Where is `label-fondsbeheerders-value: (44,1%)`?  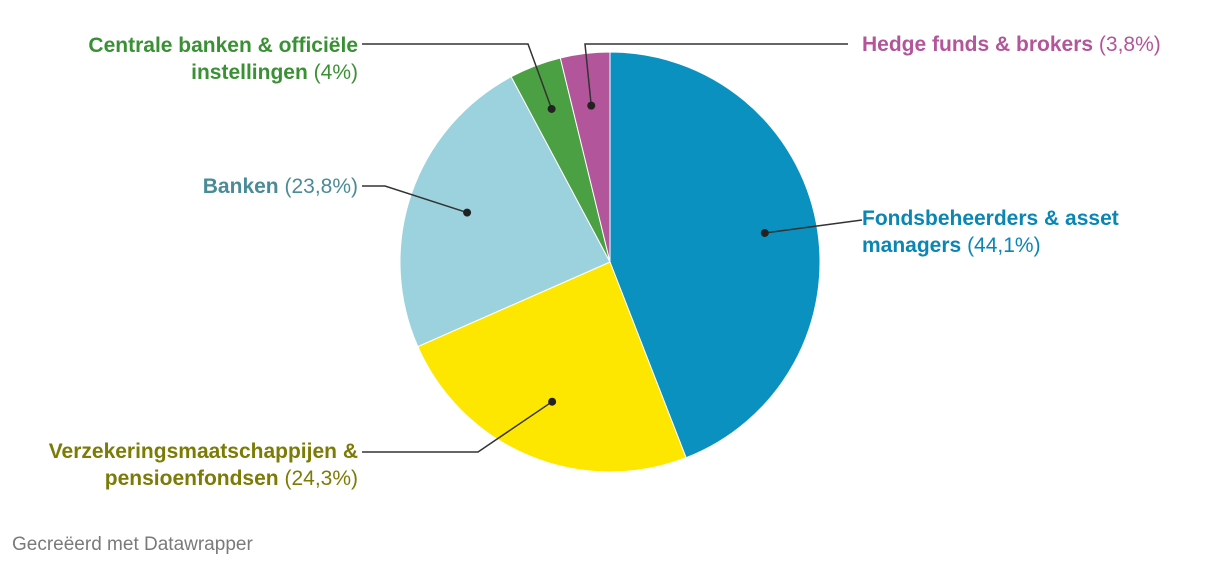
label-fondsbeheerders-value: (44,1%) is located at coordinates (1004, 245).